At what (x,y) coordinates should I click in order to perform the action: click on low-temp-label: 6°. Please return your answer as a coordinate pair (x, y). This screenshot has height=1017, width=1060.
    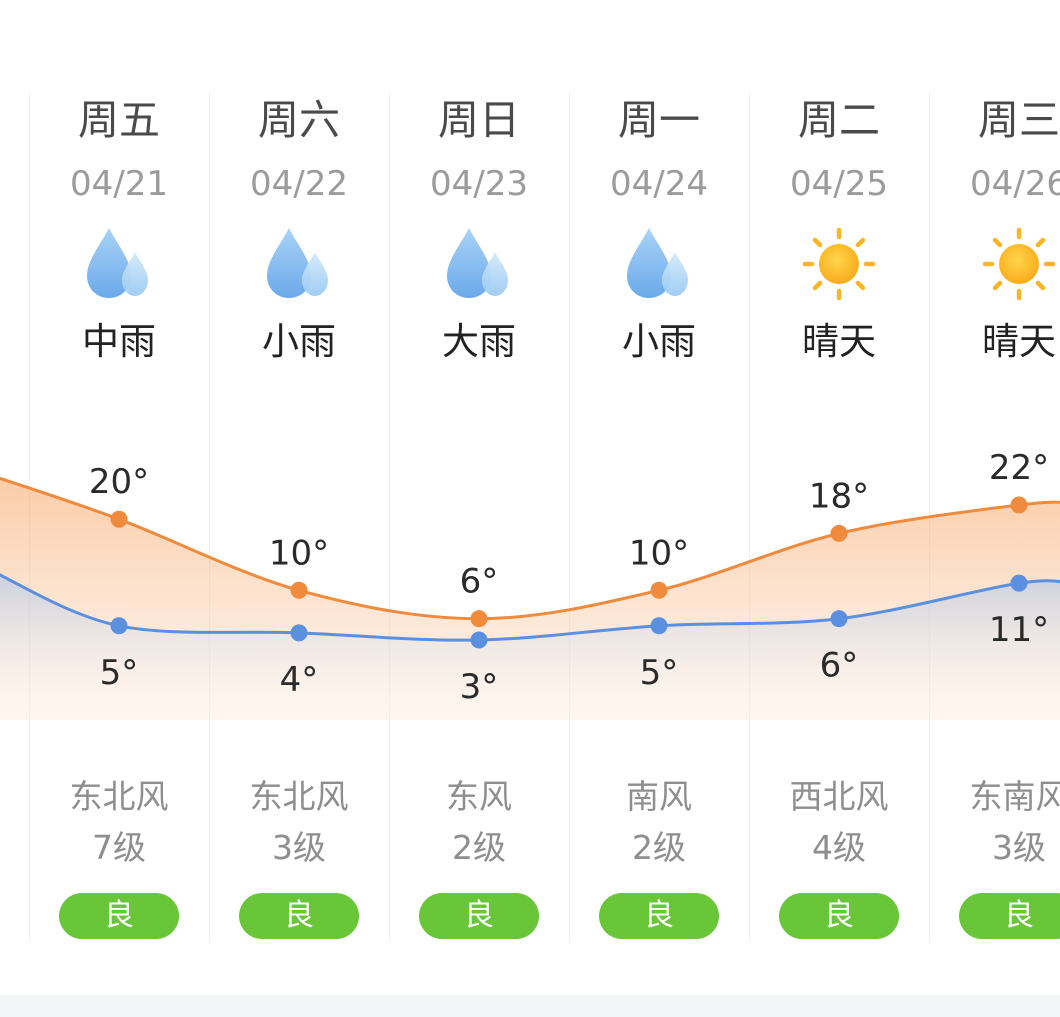
    Looking at the image, I should click on (839, 666).